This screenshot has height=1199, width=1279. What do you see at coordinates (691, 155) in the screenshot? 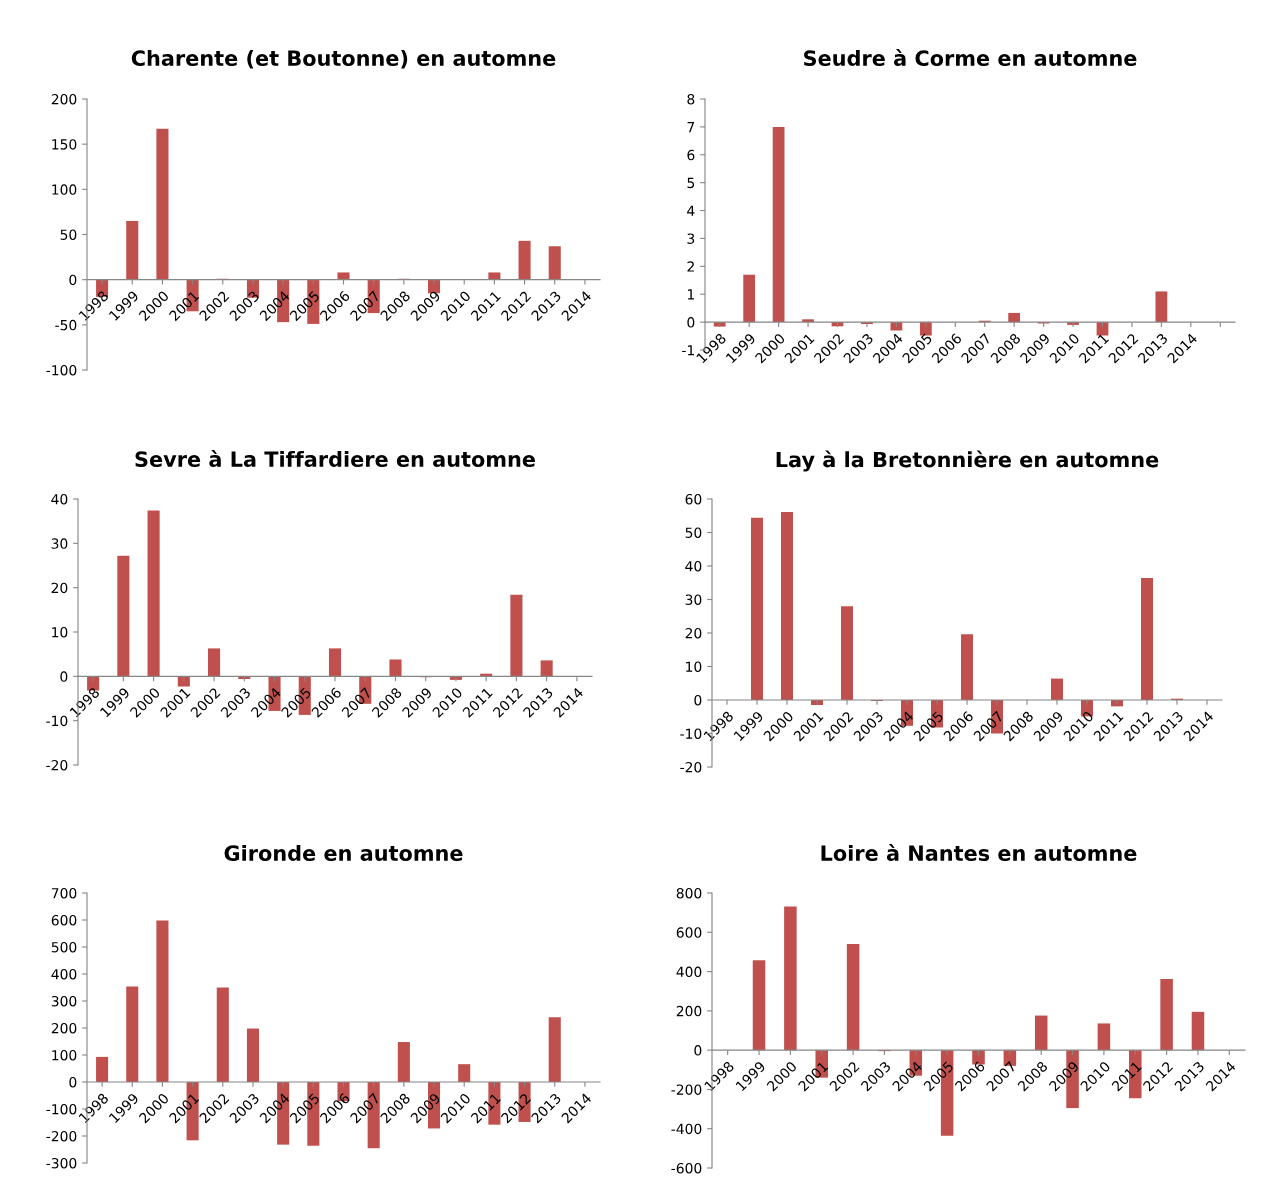
I see `y-tick-label: 6` at bounding box center [691, 155].